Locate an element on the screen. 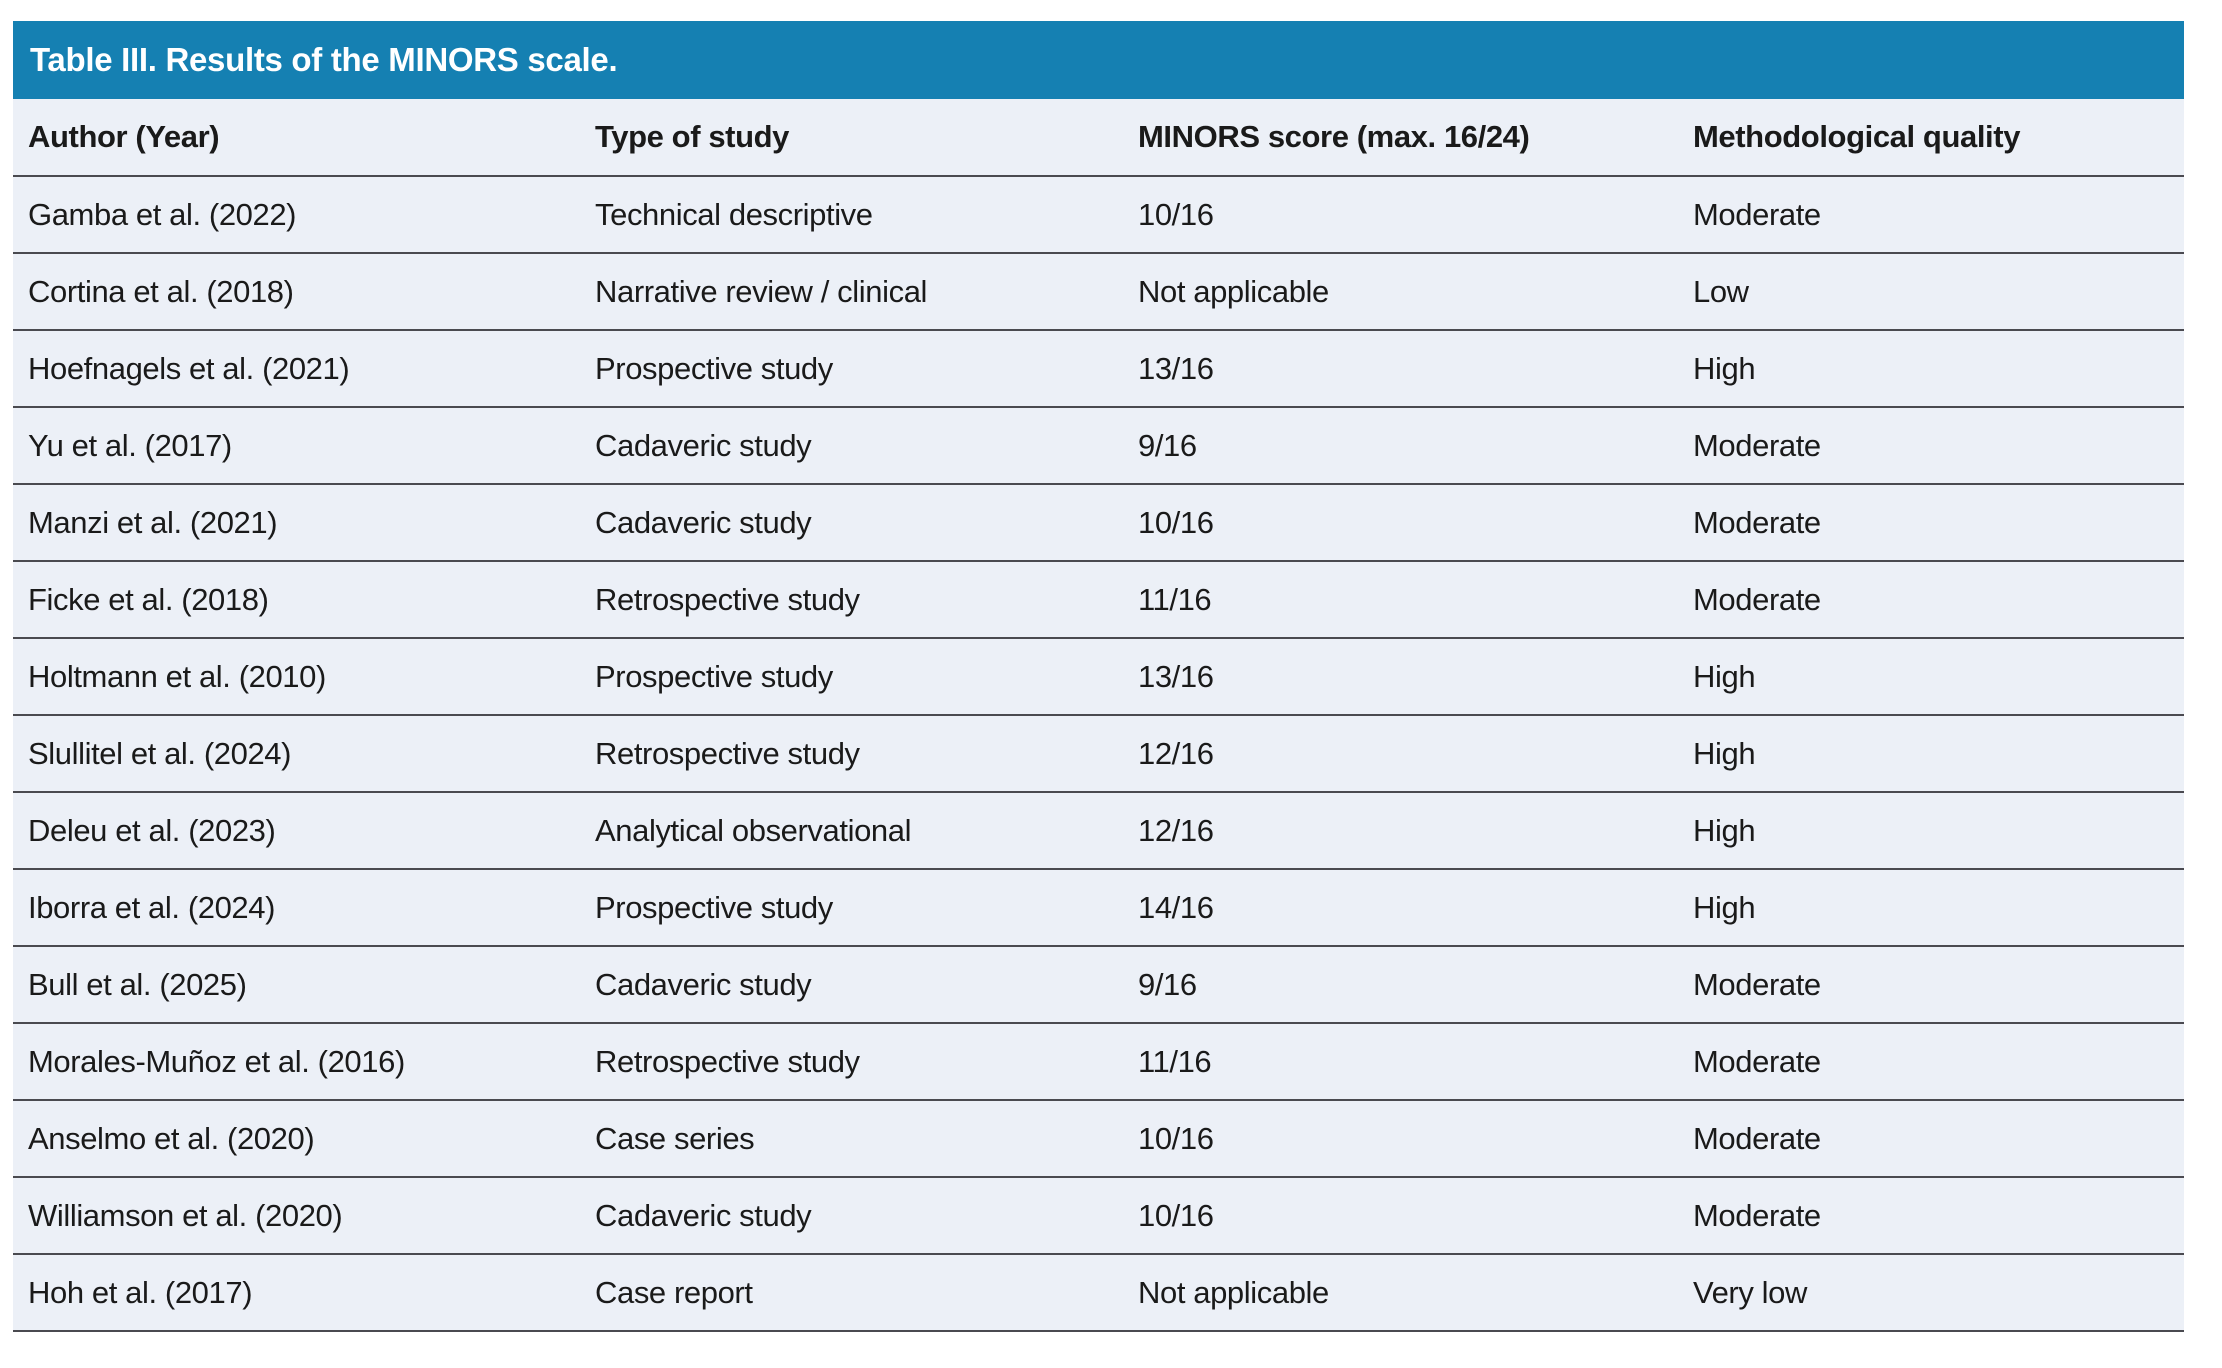 The width and height of the screenshot is (2222, 1368). table-cell-col0: Cortina et al. (2018) is located at coordinates (161, 291).